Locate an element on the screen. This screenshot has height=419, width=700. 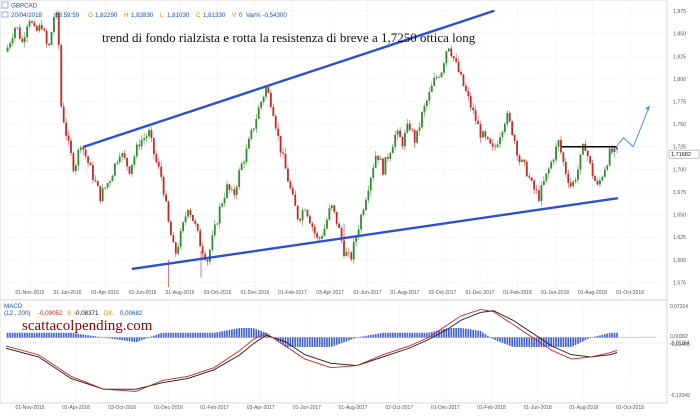
macd-x-tick-label: 01-Feb-2018 is located at coordinates (491, 408).